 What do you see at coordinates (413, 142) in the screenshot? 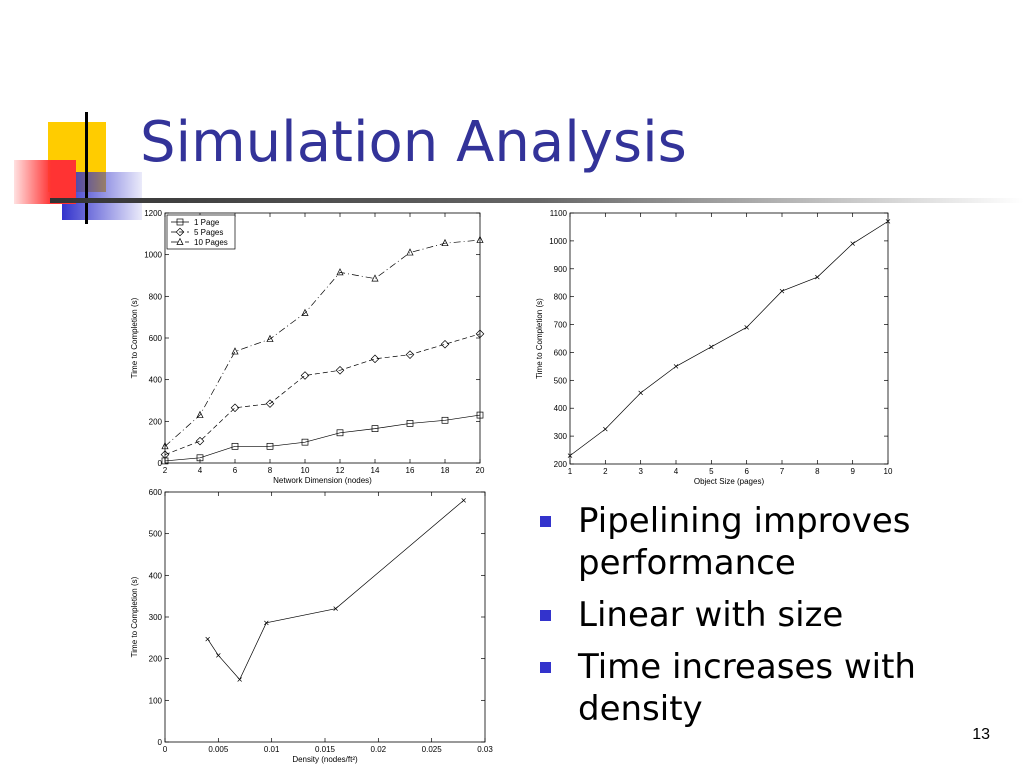
I see `slide-title: Simulation Analysis` at bounding box center [413, 142].